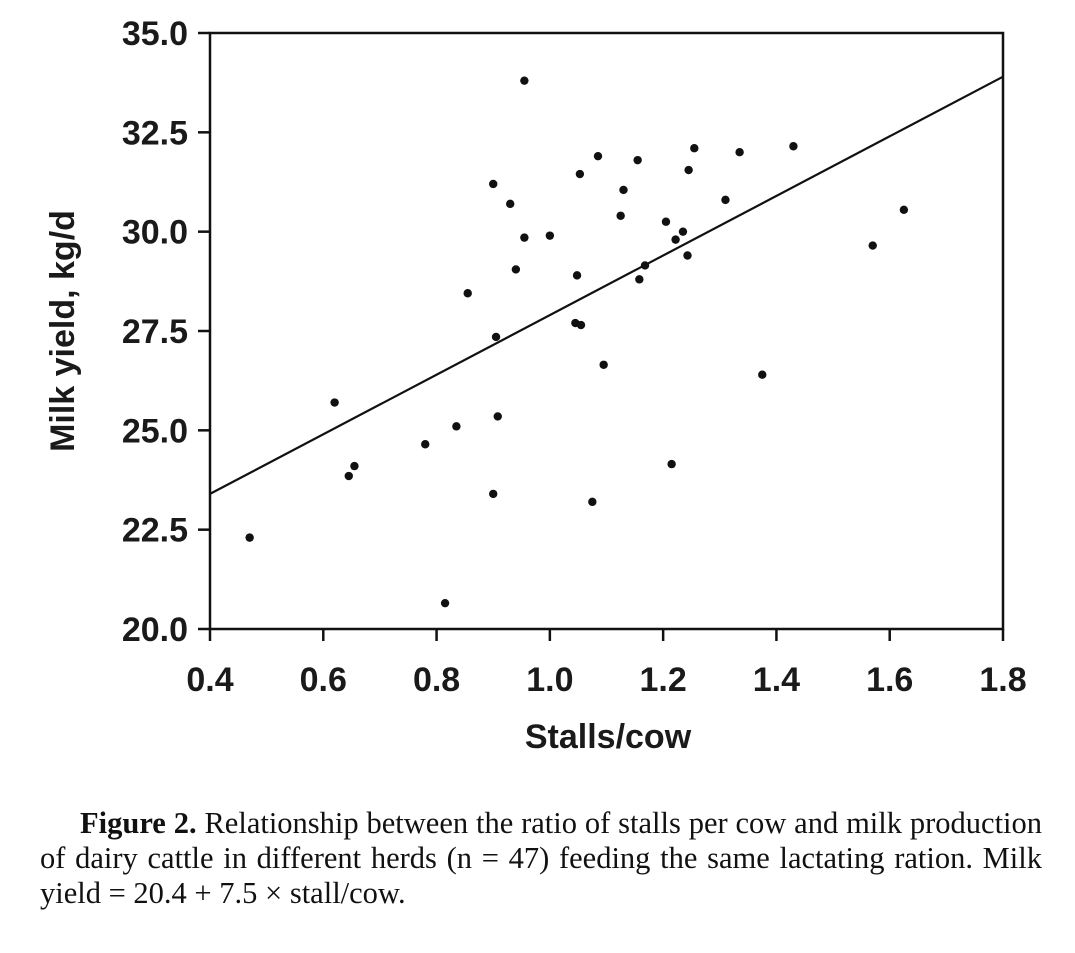 This screenshot has height=953, width=1075. What do you see at coordinates (606, 664) in the screenshot?
I see `x-axis: 0.4 0.6 0.8 1.0 1.2 1.4 1.6 1.8` at bounding box center [606, 664].